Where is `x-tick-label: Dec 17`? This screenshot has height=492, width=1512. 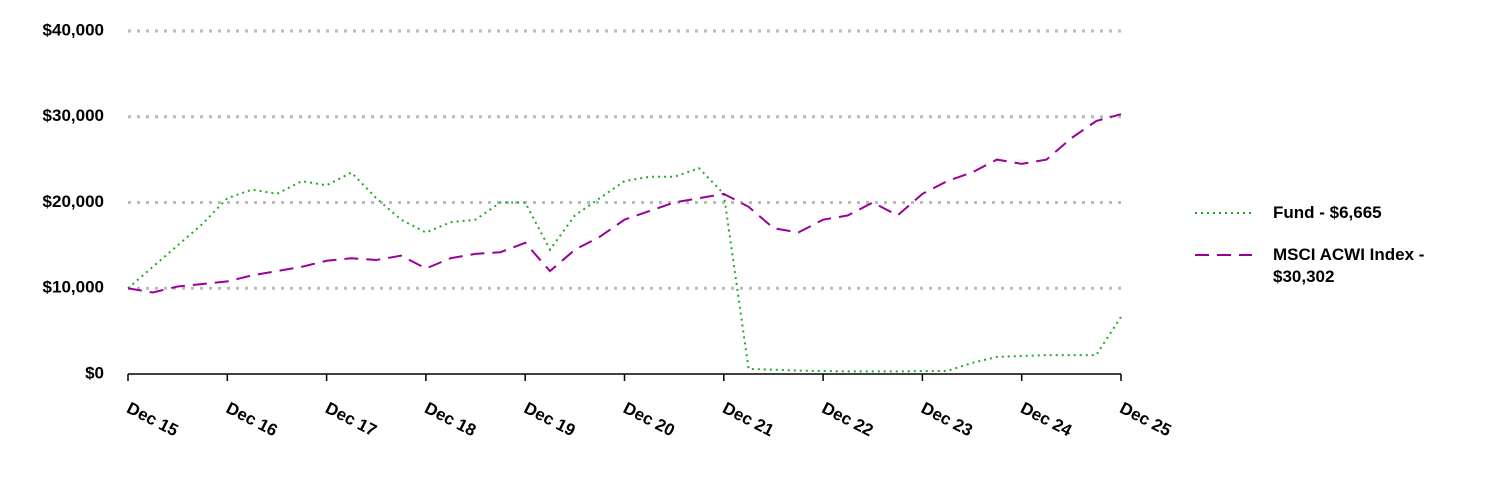 x-tick-label: Dec 17 is located at coordinates (350, 419).